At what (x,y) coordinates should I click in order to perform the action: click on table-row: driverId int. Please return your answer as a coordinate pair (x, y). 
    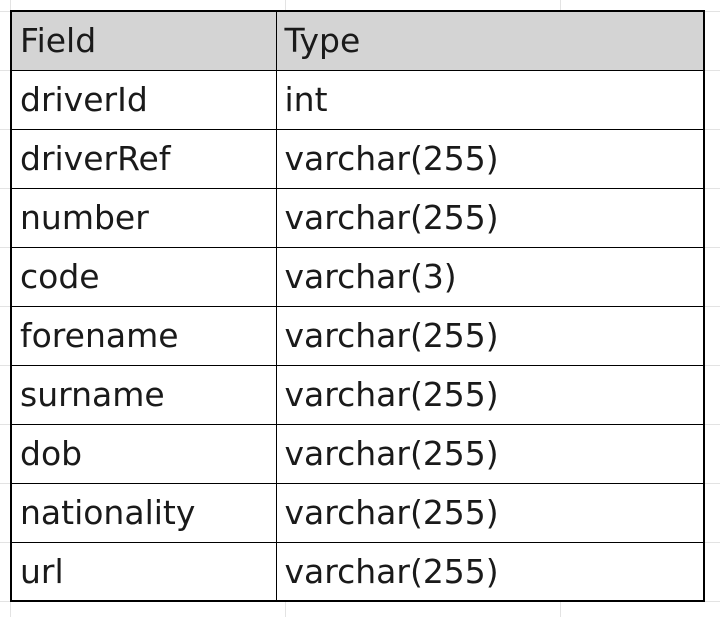
    Looking at the image, I should click on (357, 99).